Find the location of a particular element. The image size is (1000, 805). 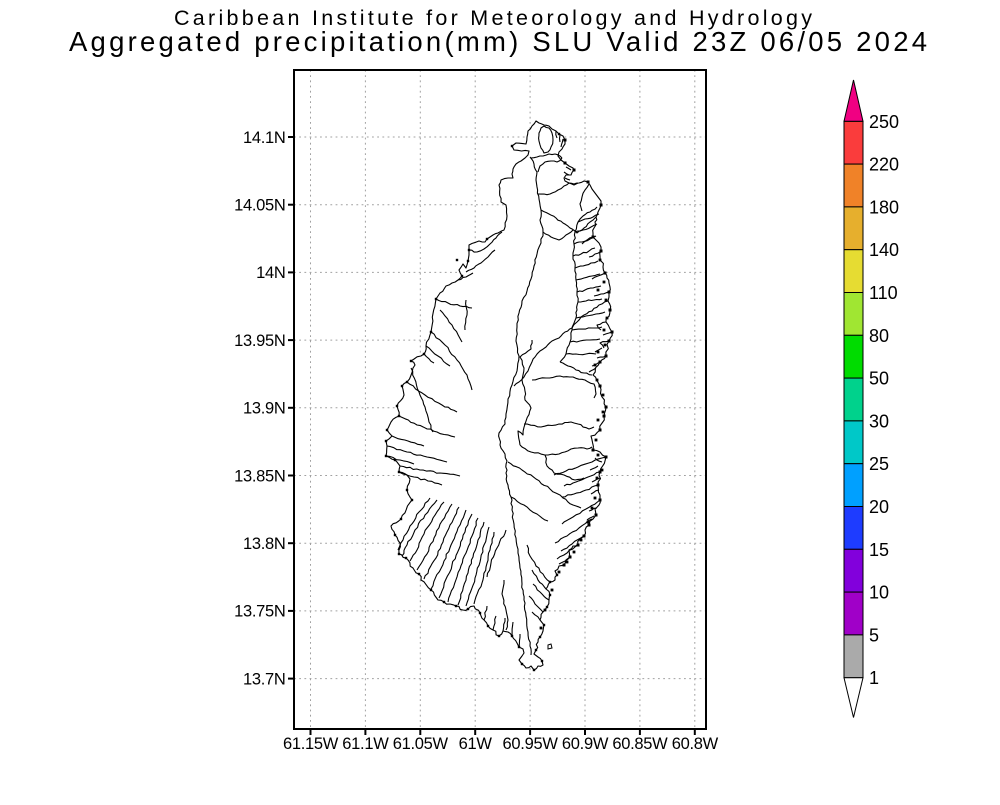

svg-text: 5 is located at coordinates (874, 635).